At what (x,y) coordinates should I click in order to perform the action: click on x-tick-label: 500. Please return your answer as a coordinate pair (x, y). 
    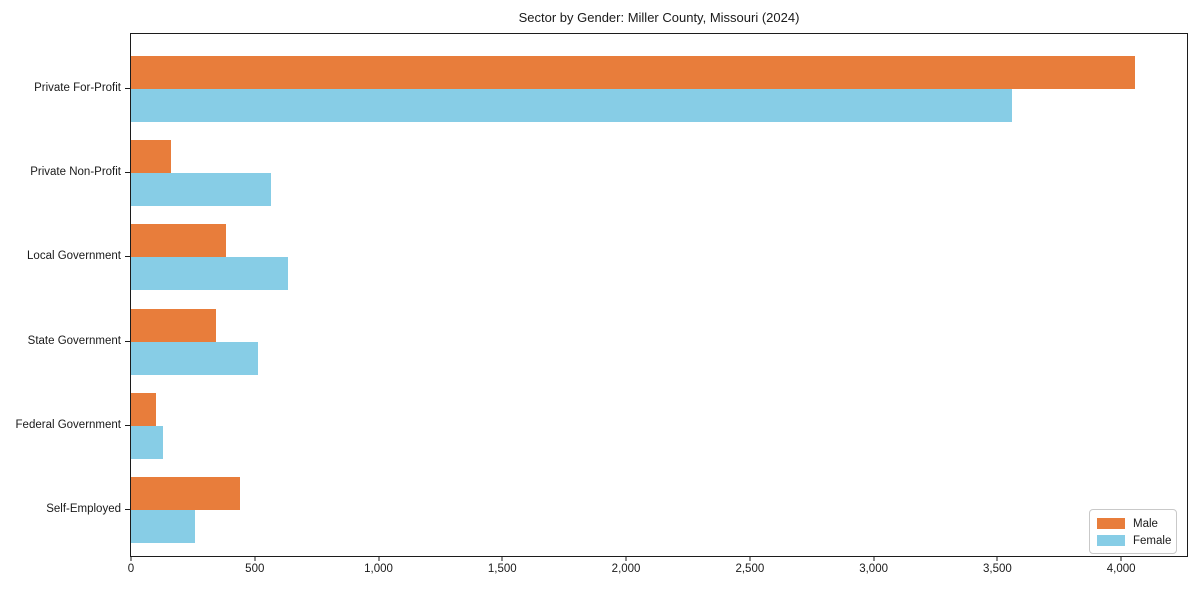
    Looking at the image, I should click on (255, 569).